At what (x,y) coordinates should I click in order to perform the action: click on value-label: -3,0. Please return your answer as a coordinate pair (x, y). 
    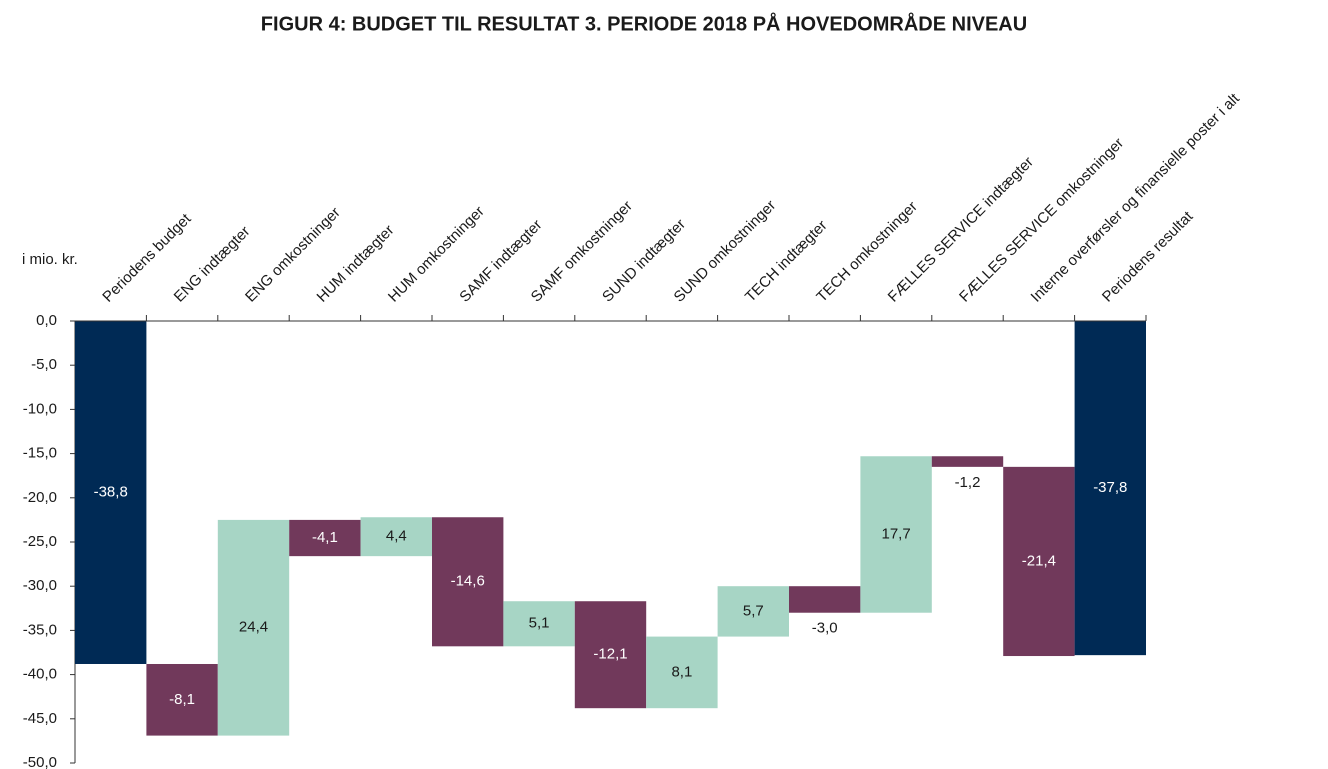
    Looking at the image, I should click on (825, 628).